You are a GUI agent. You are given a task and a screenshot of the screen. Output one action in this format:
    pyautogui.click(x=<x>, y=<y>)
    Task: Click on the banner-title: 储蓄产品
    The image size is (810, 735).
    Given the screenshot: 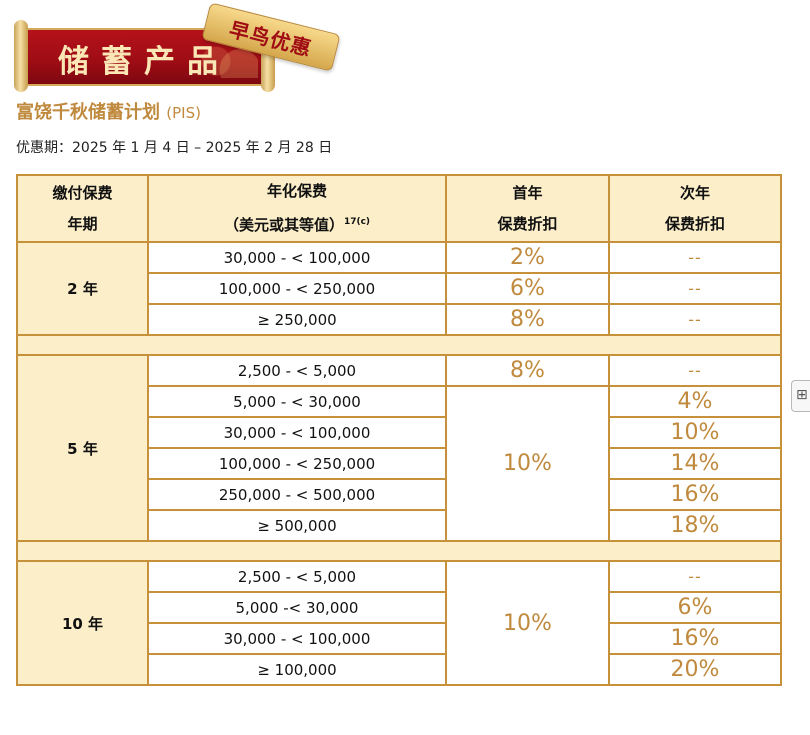 What is the action you would take?
    pyautogui.click(x=144, y=62)
    